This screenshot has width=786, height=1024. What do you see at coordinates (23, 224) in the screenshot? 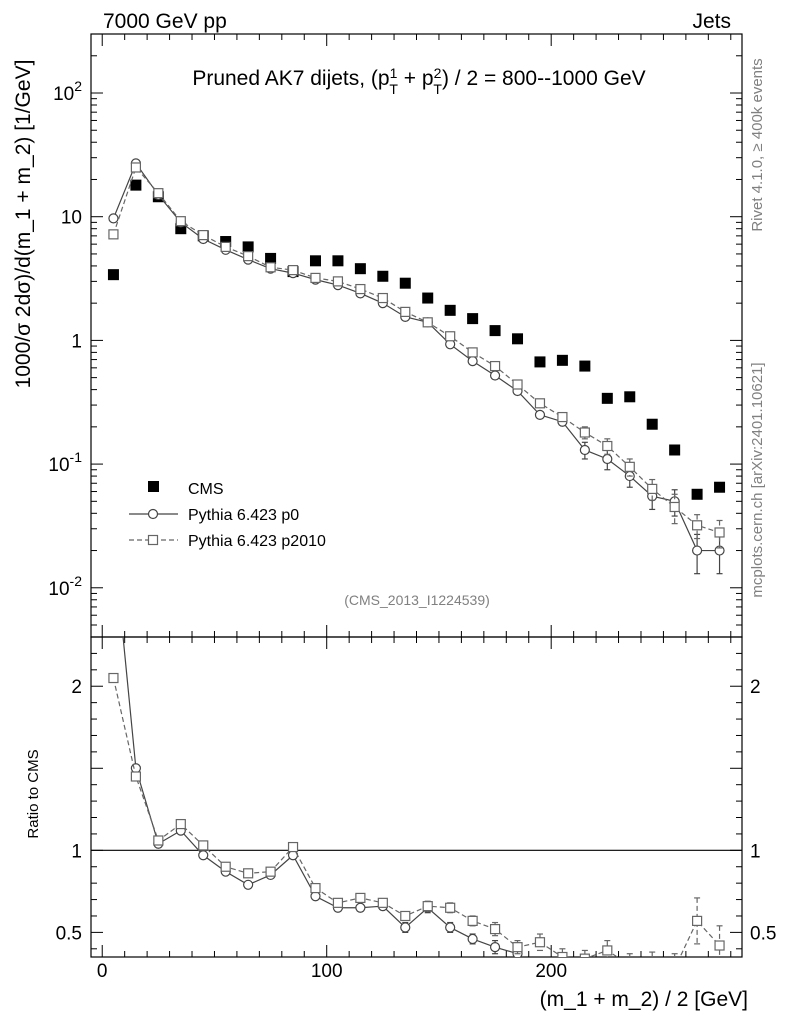
I see `upper-y-label: 1000/σ 2dσ)/d(m_1 + m_2) [1/GeV]` at bounding box center [23, 224].